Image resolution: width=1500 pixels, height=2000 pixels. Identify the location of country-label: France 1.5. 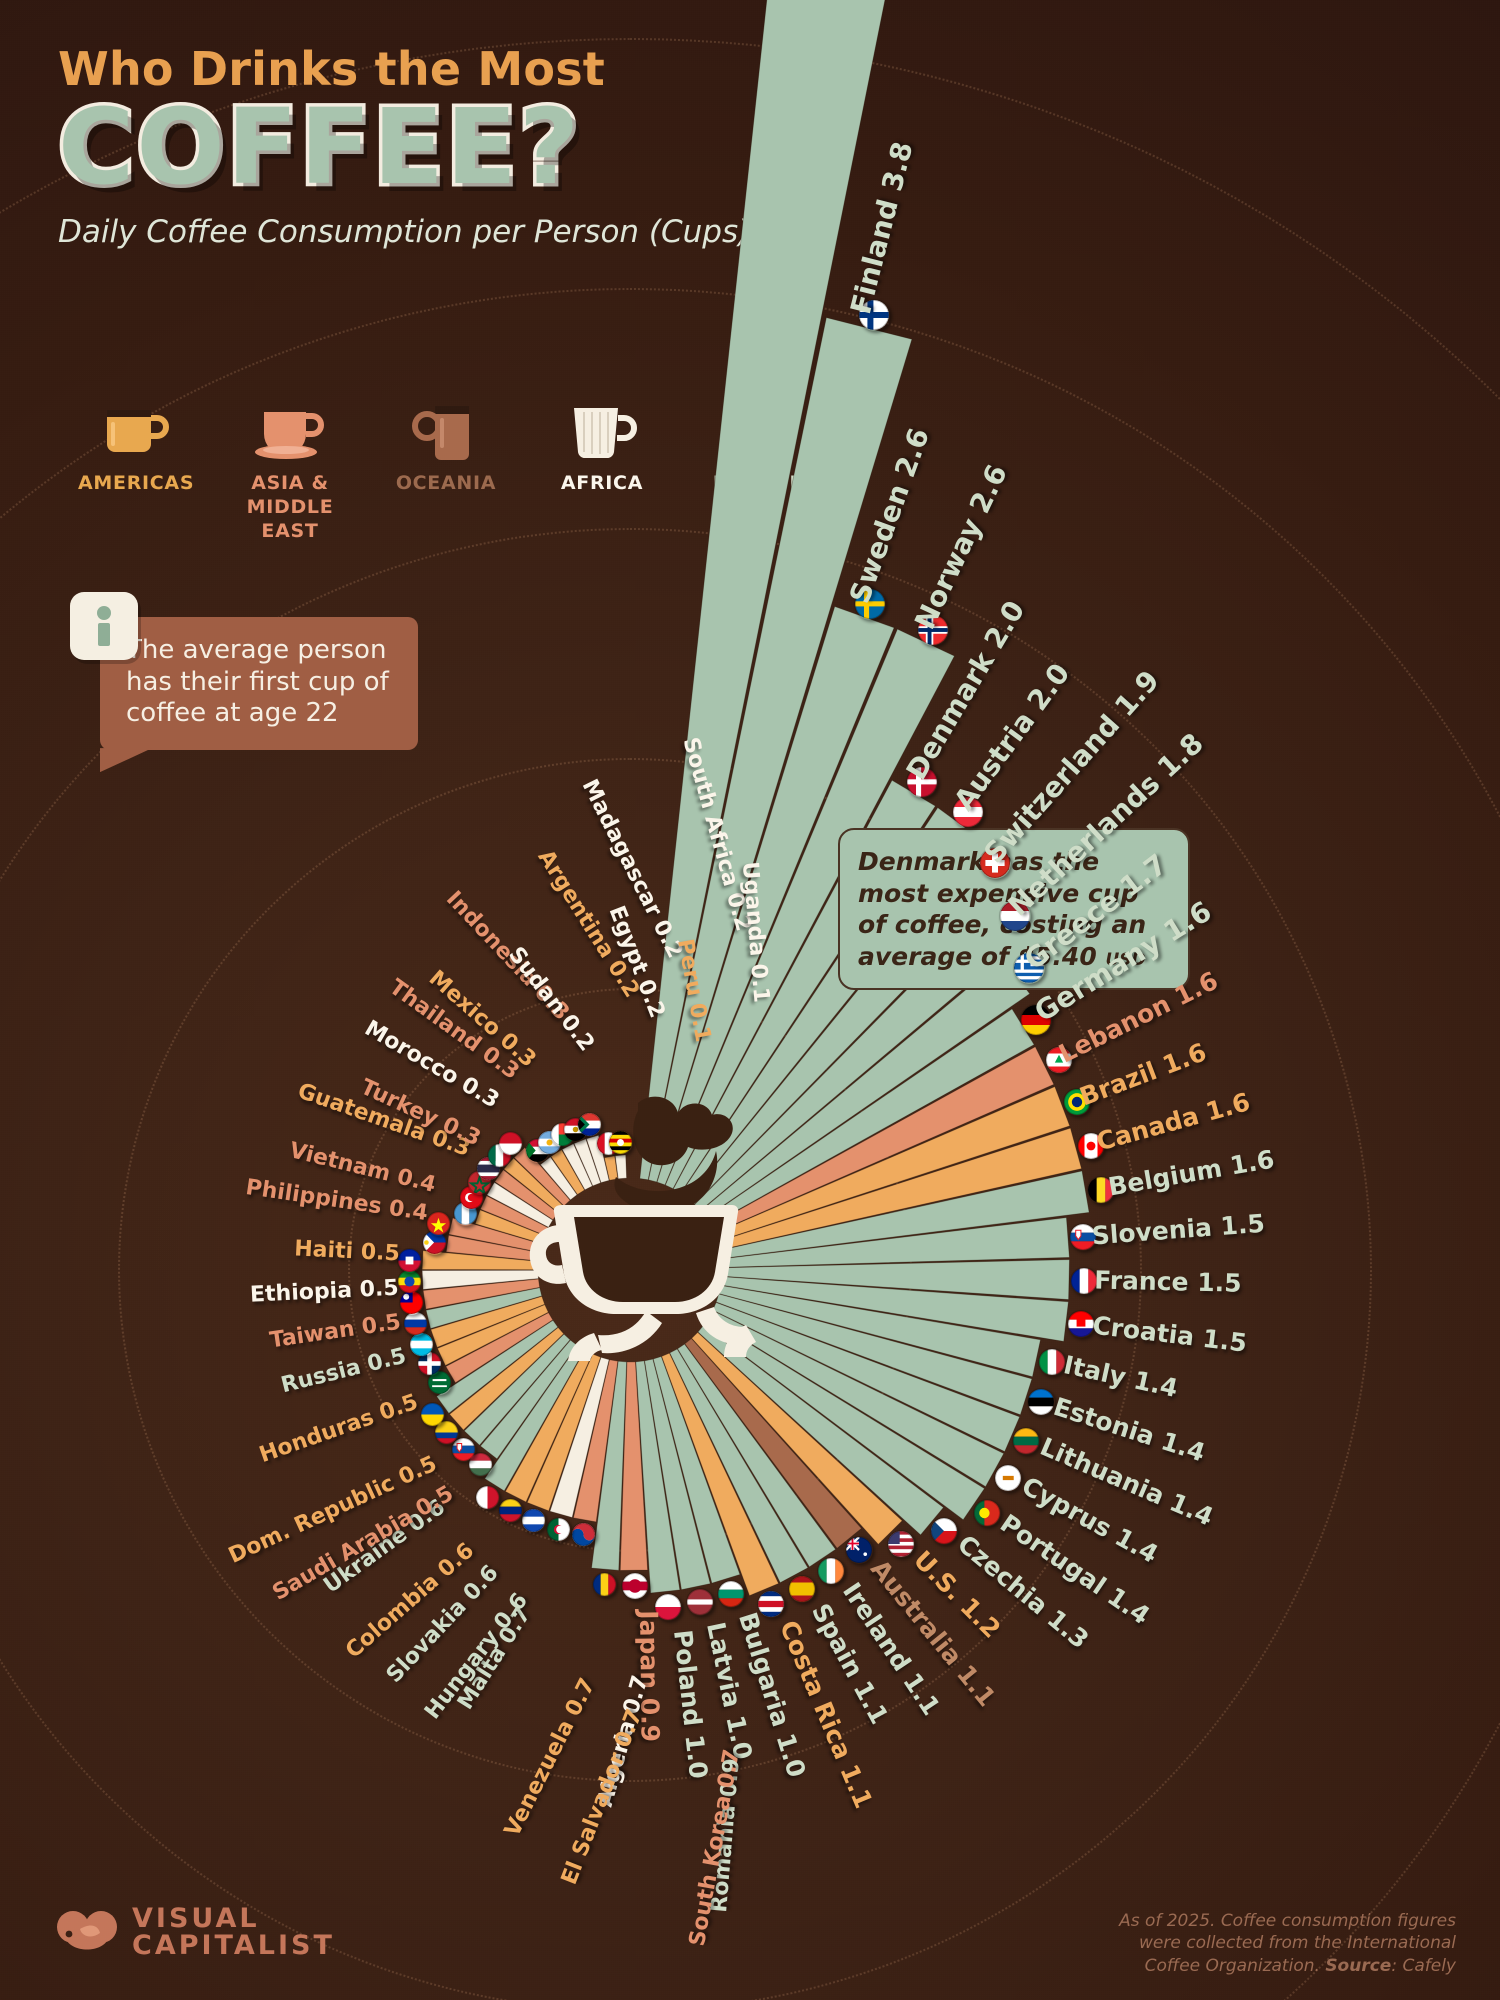
(1168, 1282).